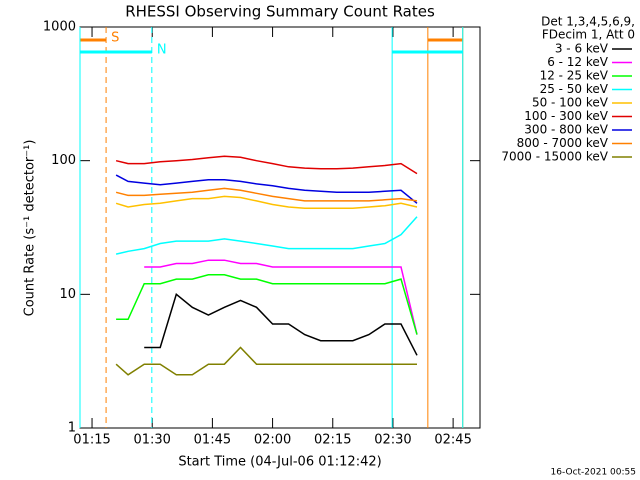  What do you see at coordinates (280, 12) in the screenshot?
I see `chart-title: RHESSI Observing Summary Count Rates` at bounding box center [280, 12].